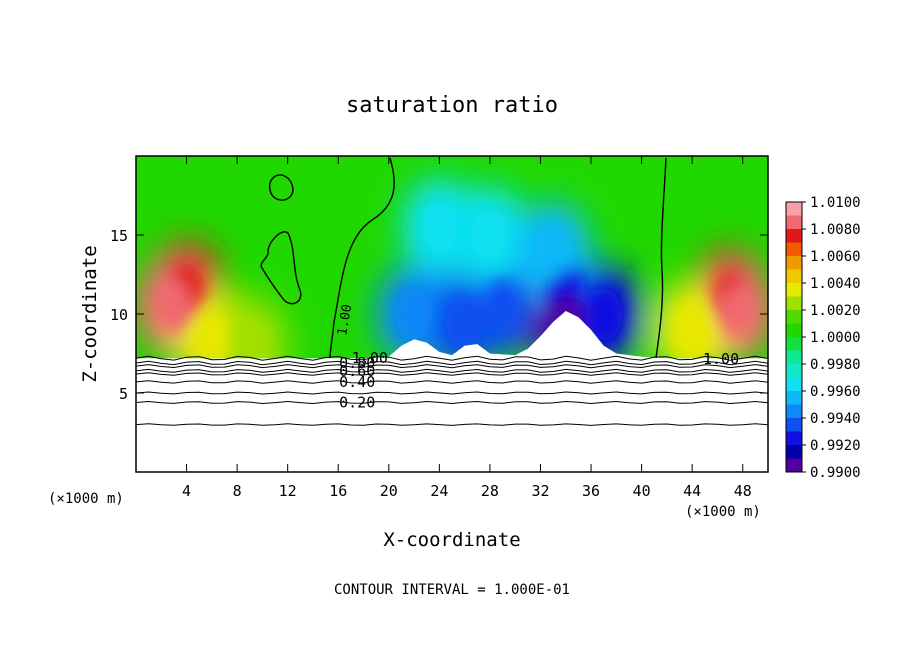 This screenshot has height=654, width=904. I want to click on contour-label: 0.20, so click(357, 402).